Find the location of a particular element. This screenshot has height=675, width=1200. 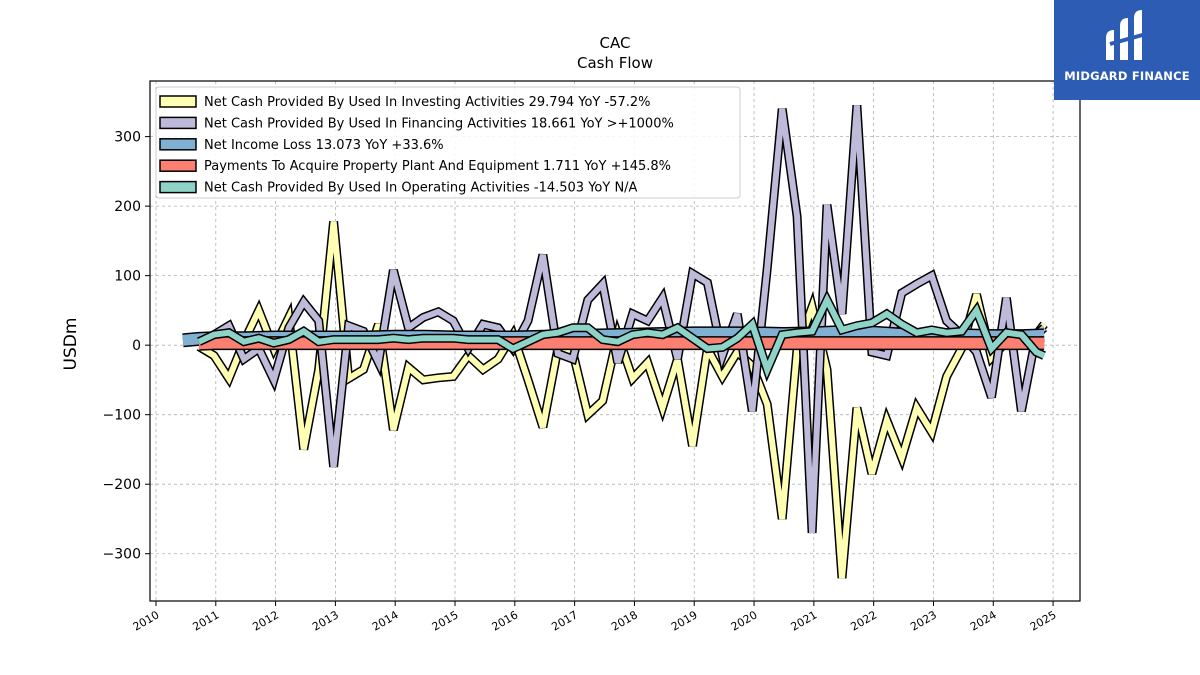

y-tick-label: 300 is located at coordinates (127, 138).